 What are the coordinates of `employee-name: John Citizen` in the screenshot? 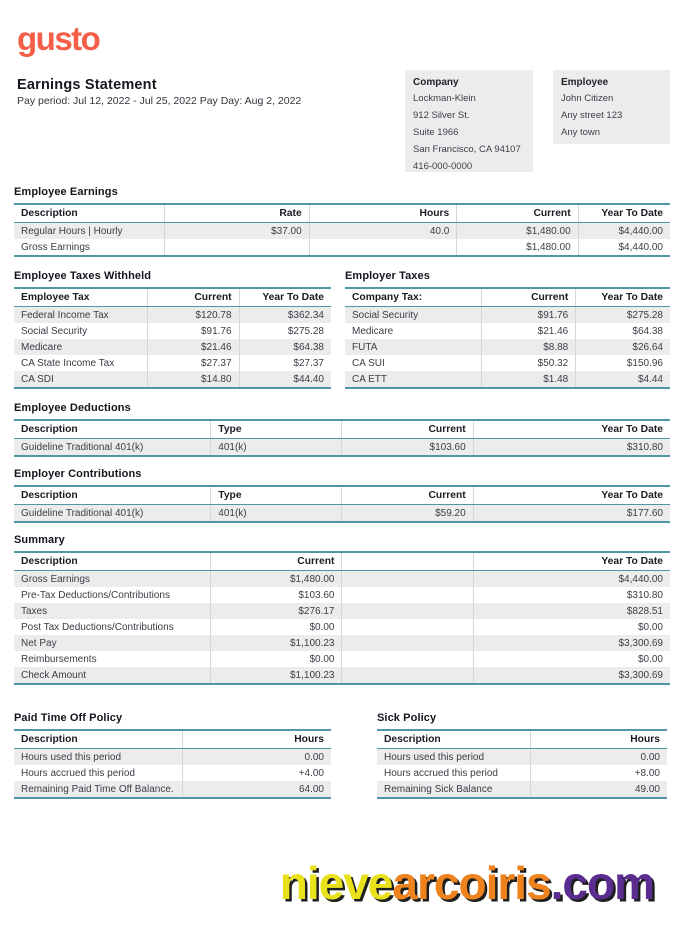 It's located at (587, 98).